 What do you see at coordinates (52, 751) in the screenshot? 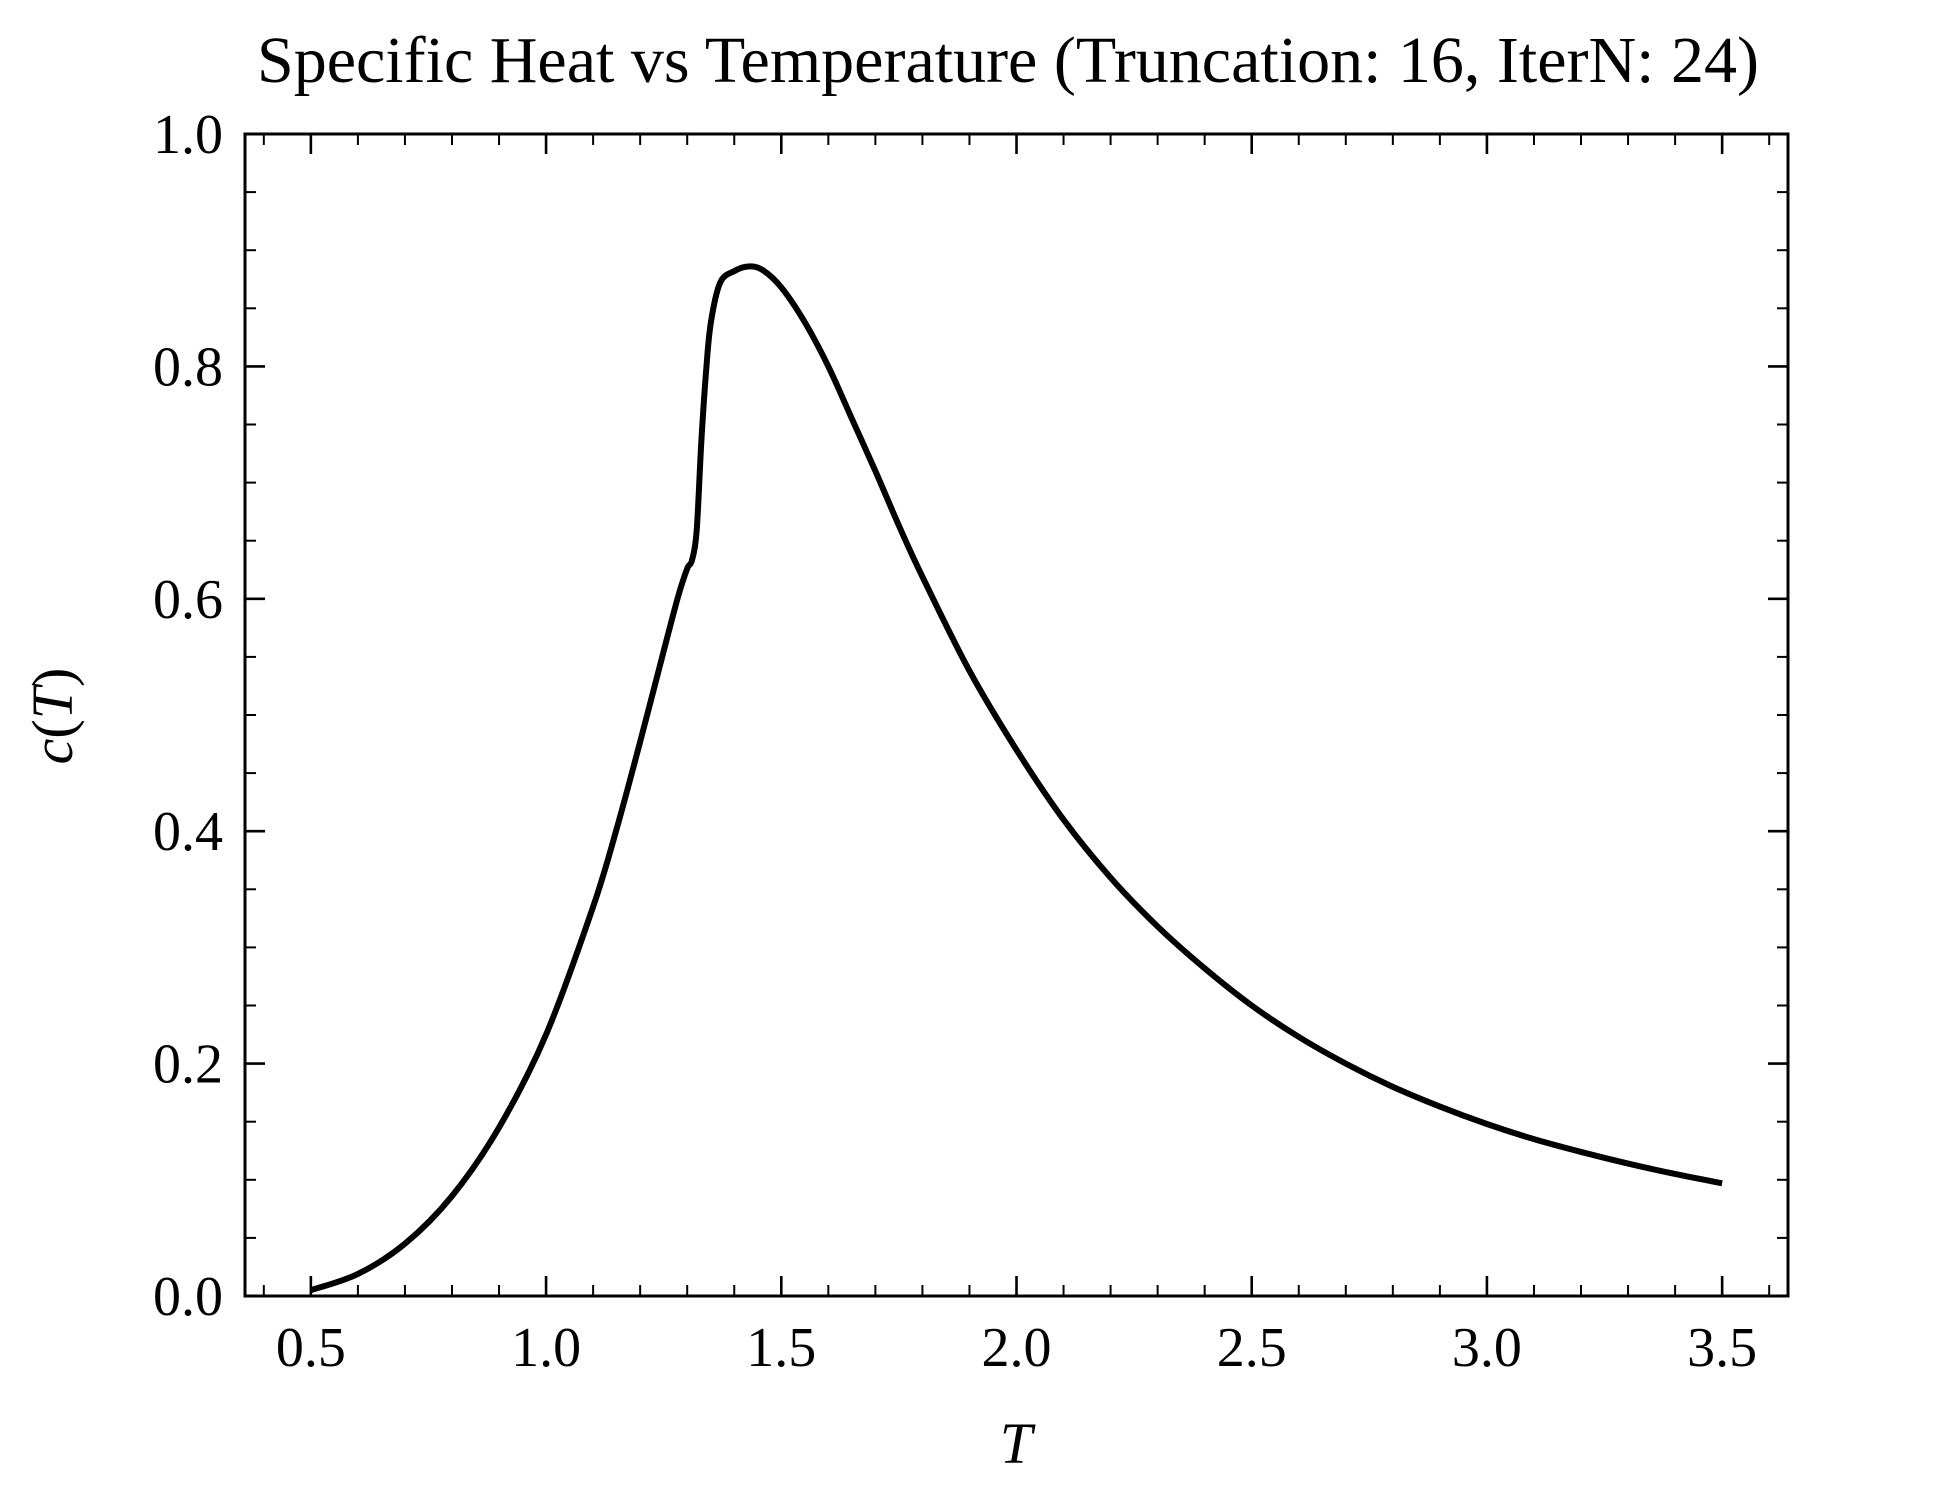
I see `y-axis-label-part: c` at bounding box center [52, 751].